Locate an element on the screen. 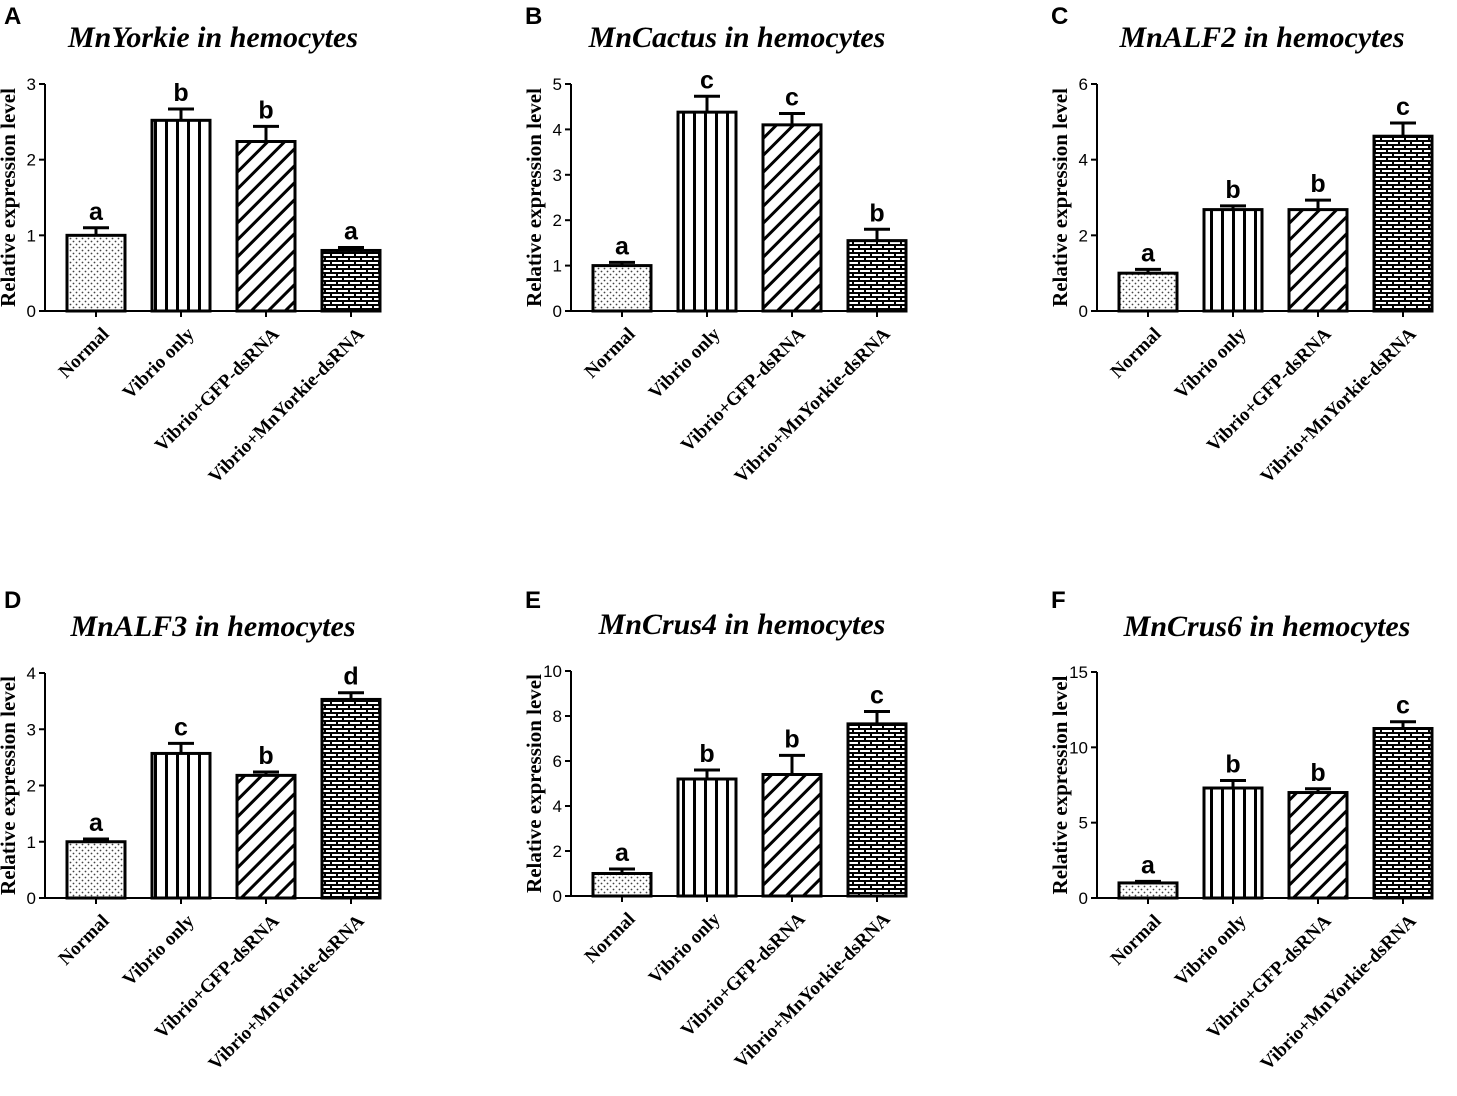 The height and width of the screenshot is (1096, 1457). chart-title: MnALF2 in hemocytes is located at coordinates (1261, 37).